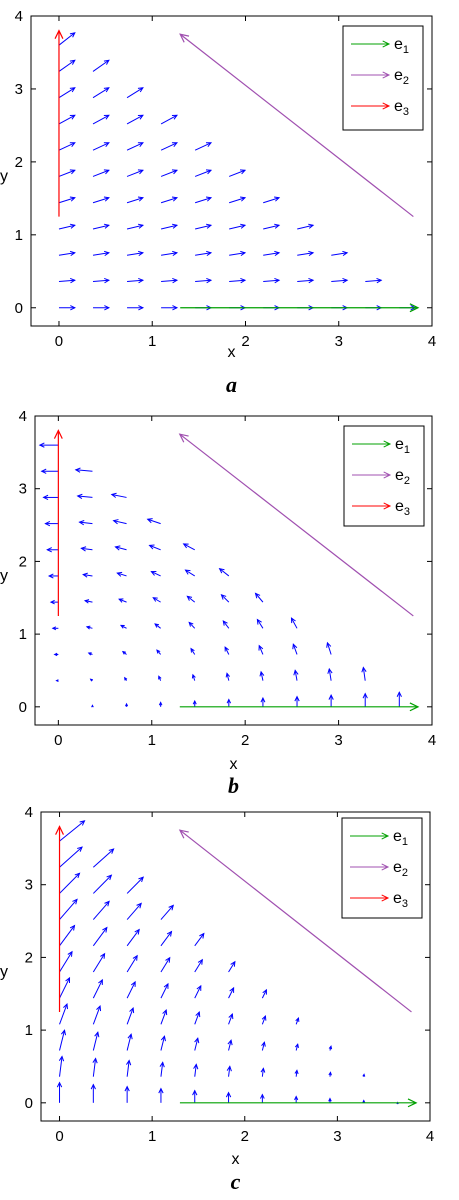 The width and height of the screenshot is (459, 1200). What do you see at coordinates (231, 384) in the screenshot?
I see `panel-label: a` at bounding box center [231, 384].